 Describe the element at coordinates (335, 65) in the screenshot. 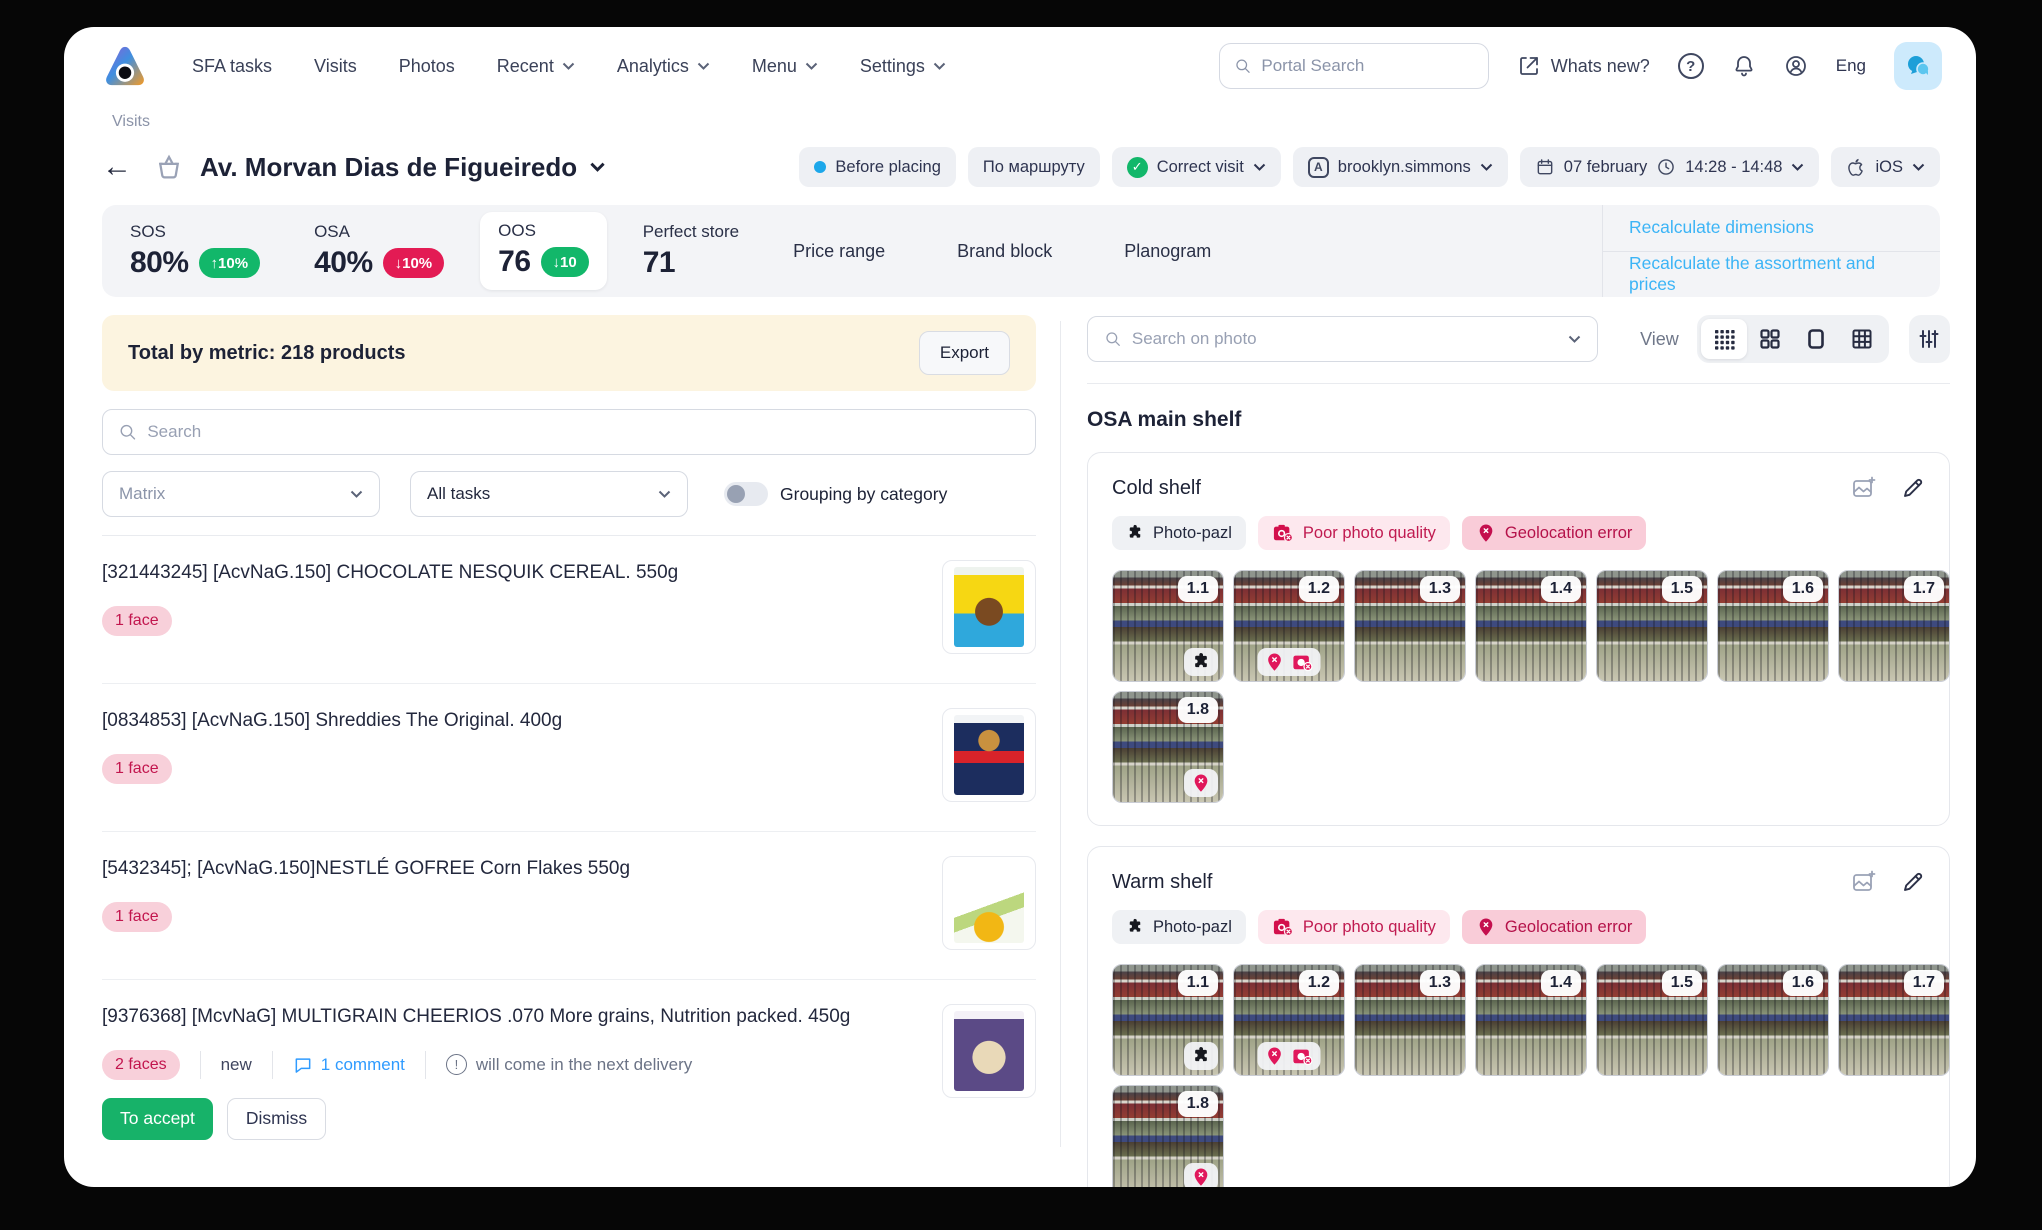

I see `nav-visits: Visits` at that location.